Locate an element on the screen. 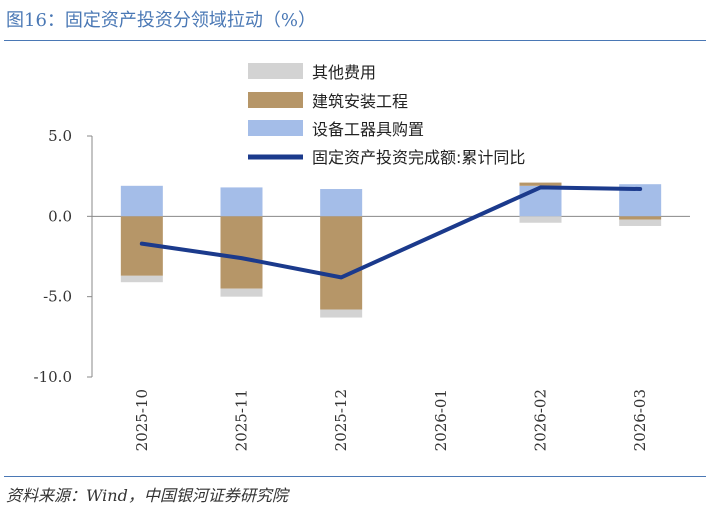 This screenshot has width=710, height=506. x-tick-label: 2025-10 is located at coordinates (142, 420).